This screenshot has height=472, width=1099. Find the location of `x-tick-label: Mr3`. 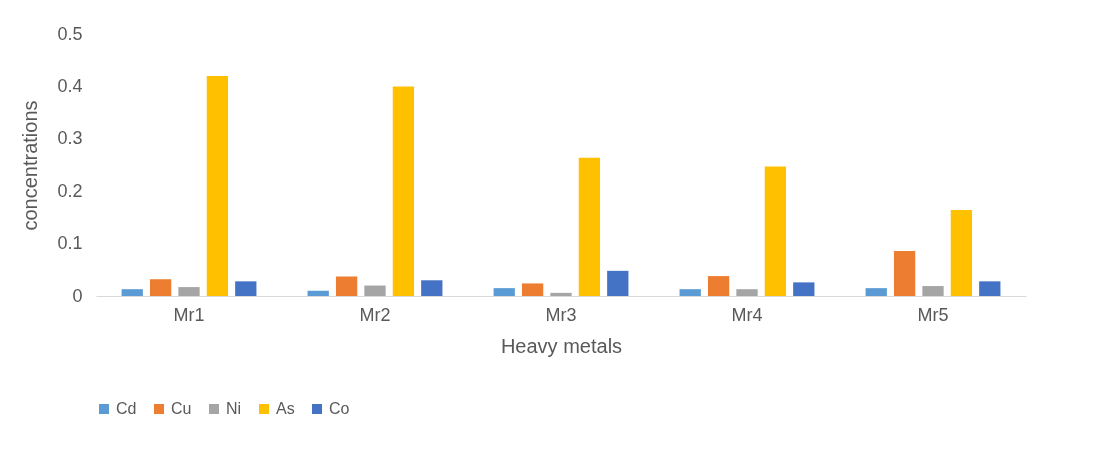

x-tick-label: Mr3 is located at coordinates (561, 314).